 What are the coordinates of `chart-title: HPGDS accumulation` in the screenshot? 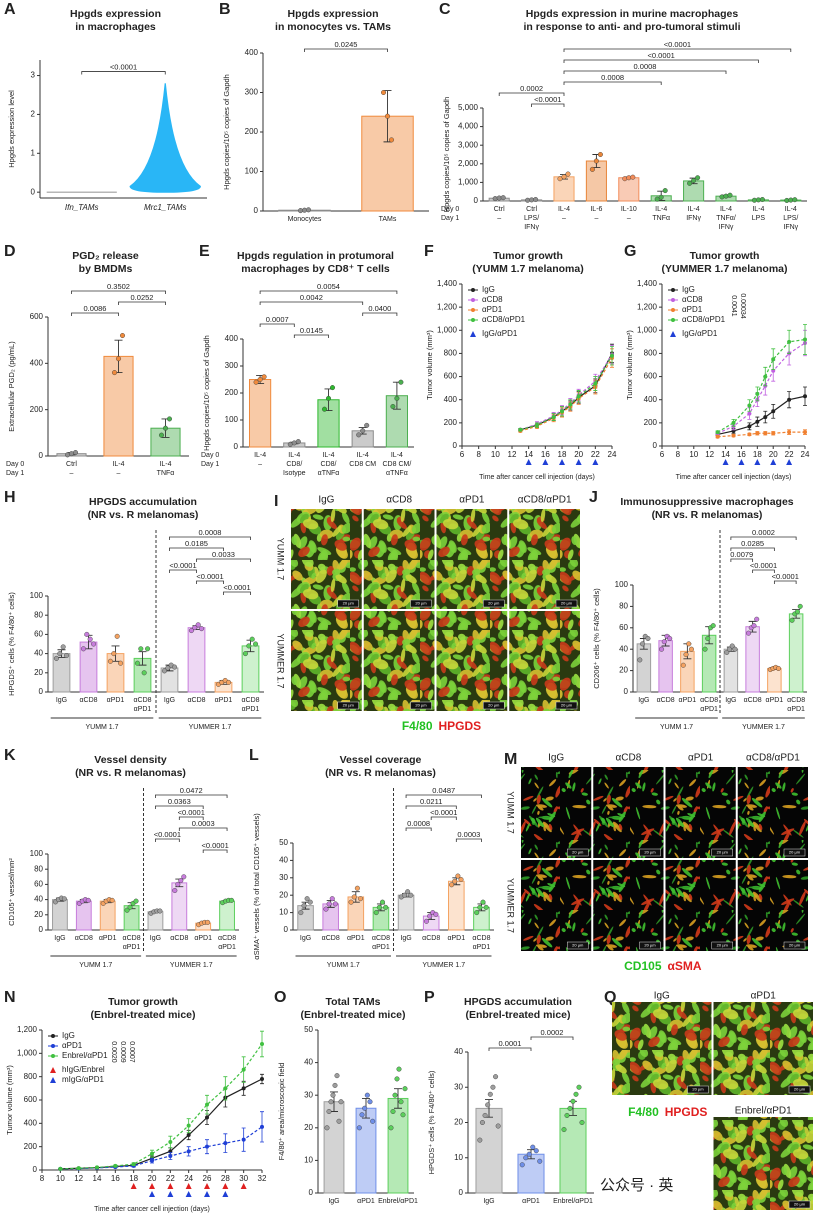 It's located at (518, 1002).